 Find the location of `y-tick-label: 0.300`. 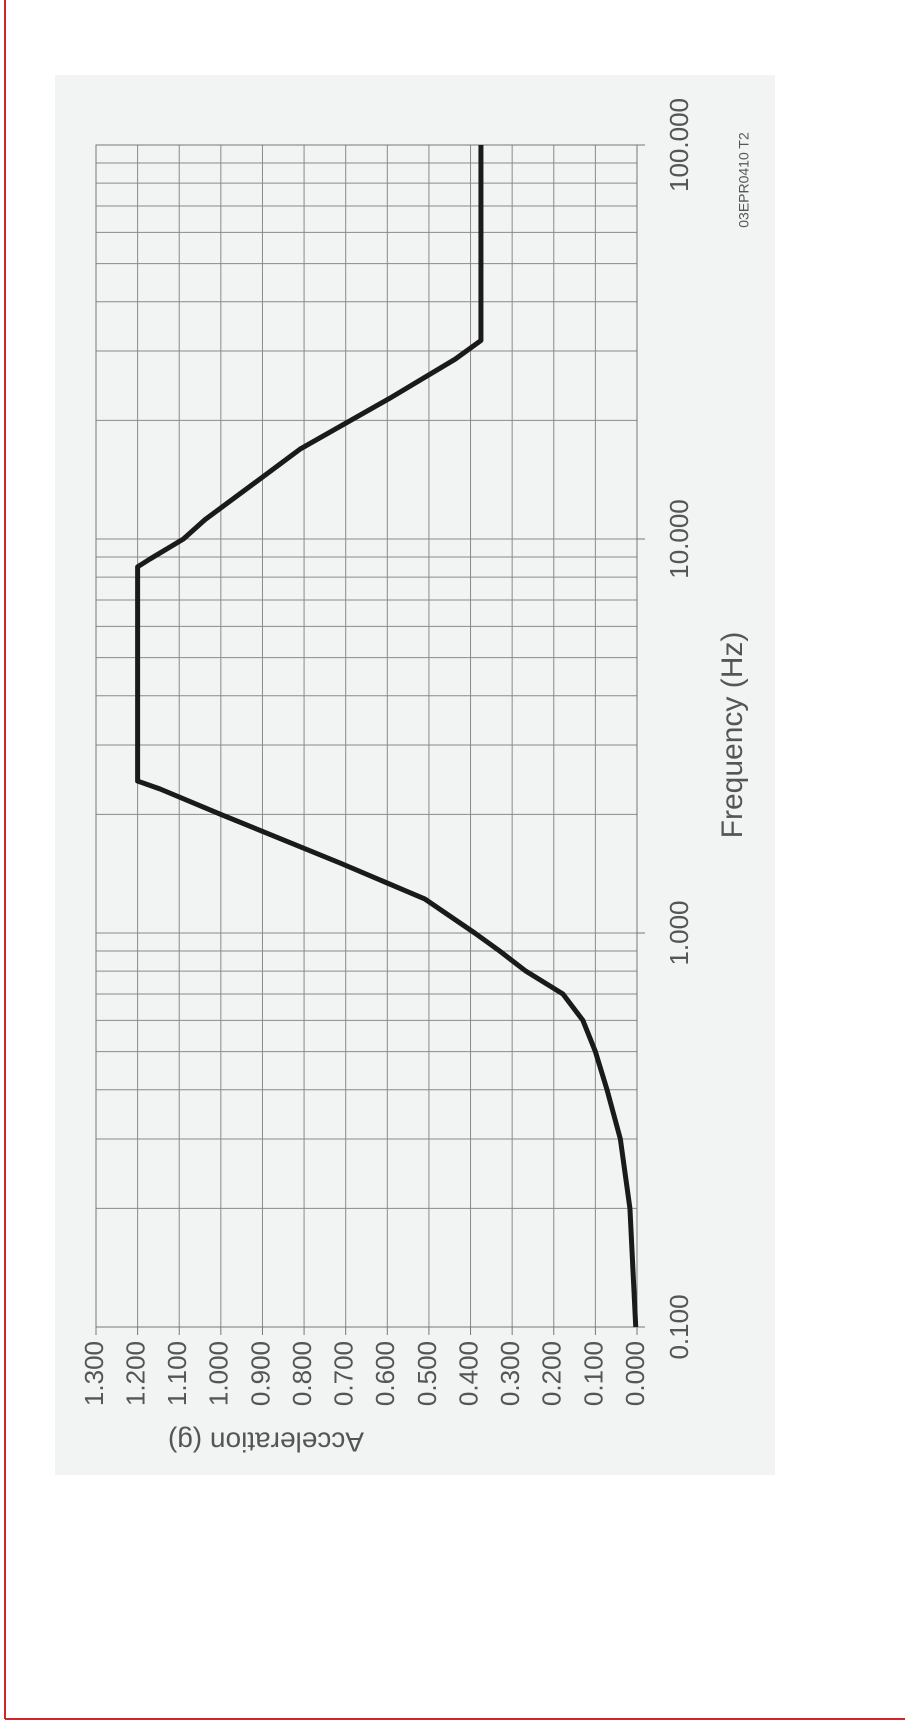

y-tick-label: 0.300 is located at coordinates (510, 1373).